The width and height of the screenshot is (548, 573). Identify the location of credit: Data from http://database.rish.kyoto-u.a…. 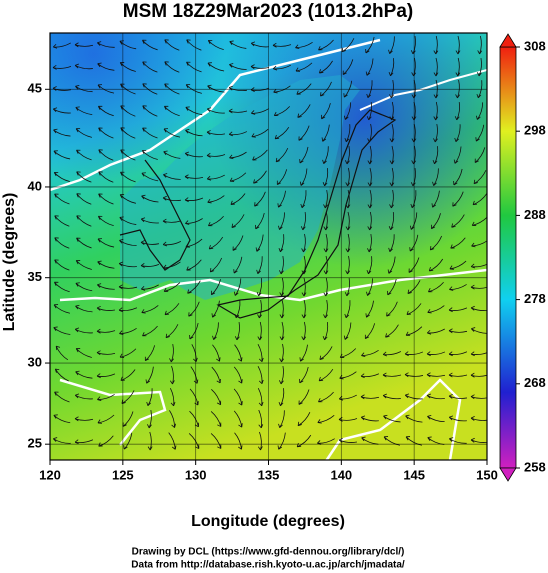
(268, 565).